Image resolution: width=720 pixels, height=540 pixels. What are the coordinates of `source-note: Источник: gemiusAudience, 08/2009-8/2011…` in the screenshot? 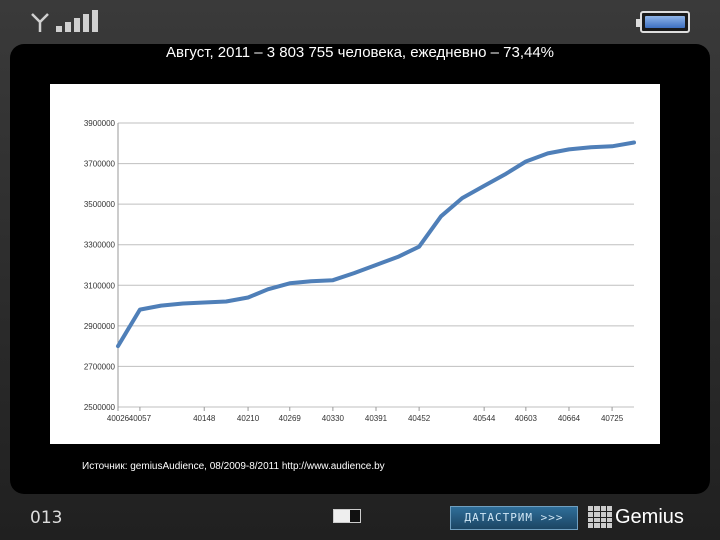 It's located at (233, 466).